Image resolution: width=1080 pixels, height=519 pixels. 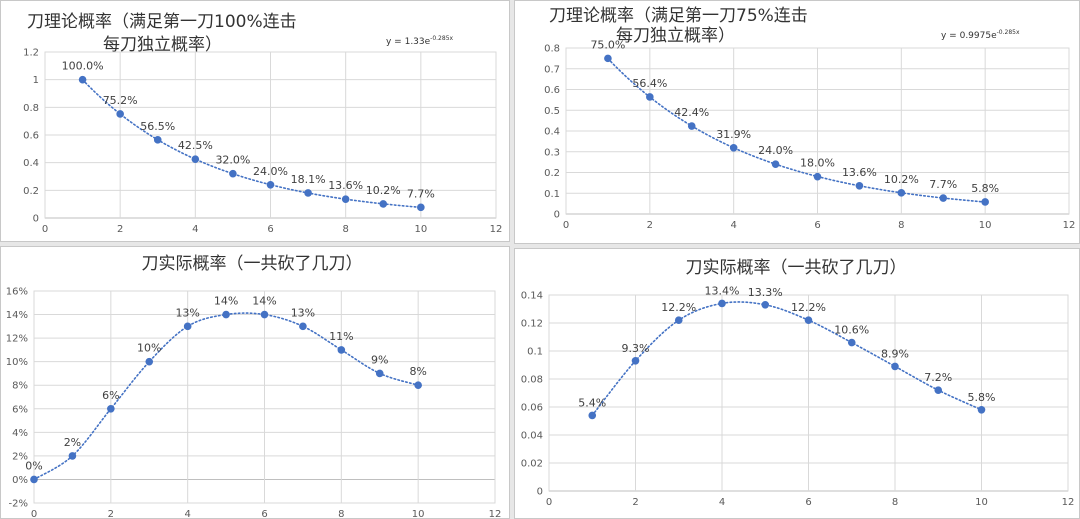 What do you see at coordinates (532, 464) in the screenshot?
I see `y-tick-label: 0.02` at bounding box center [532, 464].